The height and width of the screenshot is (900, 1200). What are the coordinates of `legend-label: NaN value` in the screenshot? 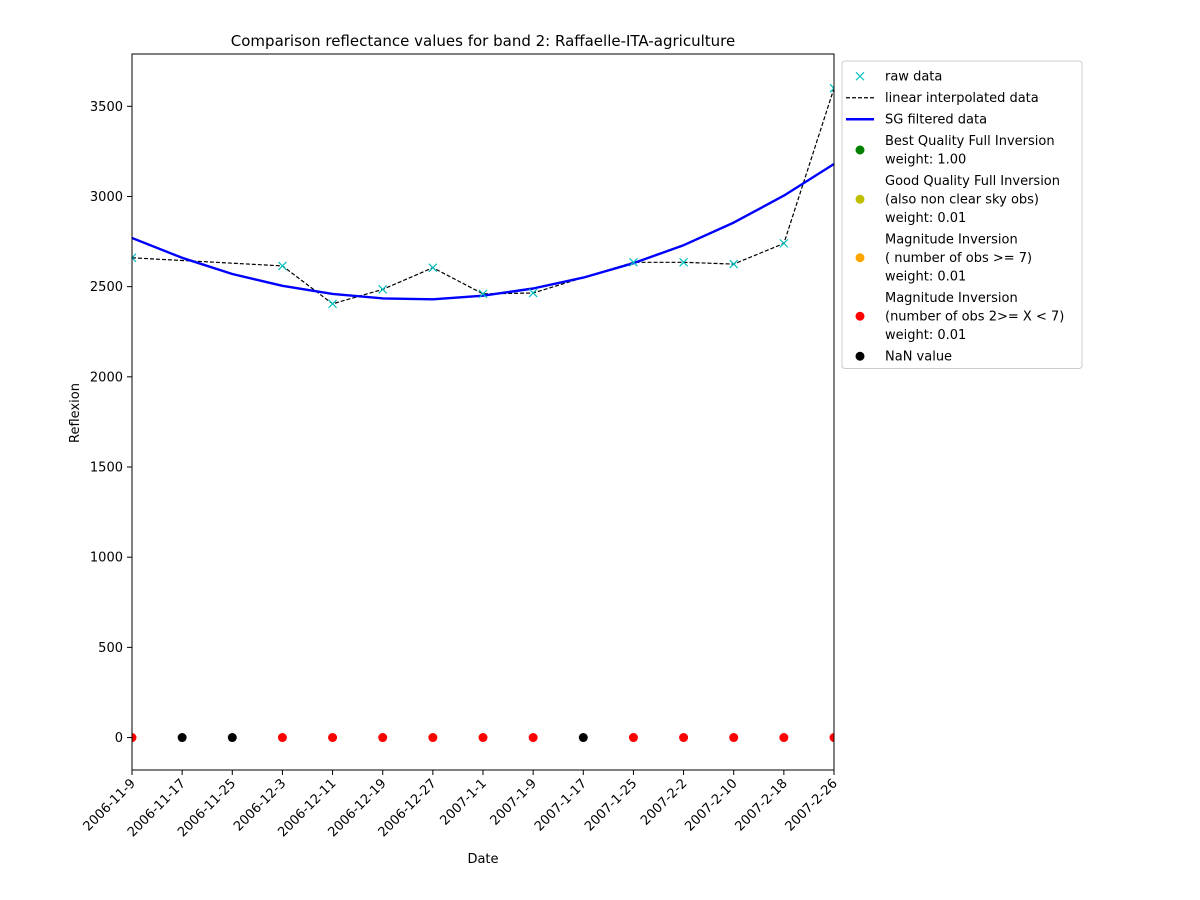 It's located at (918, 357).